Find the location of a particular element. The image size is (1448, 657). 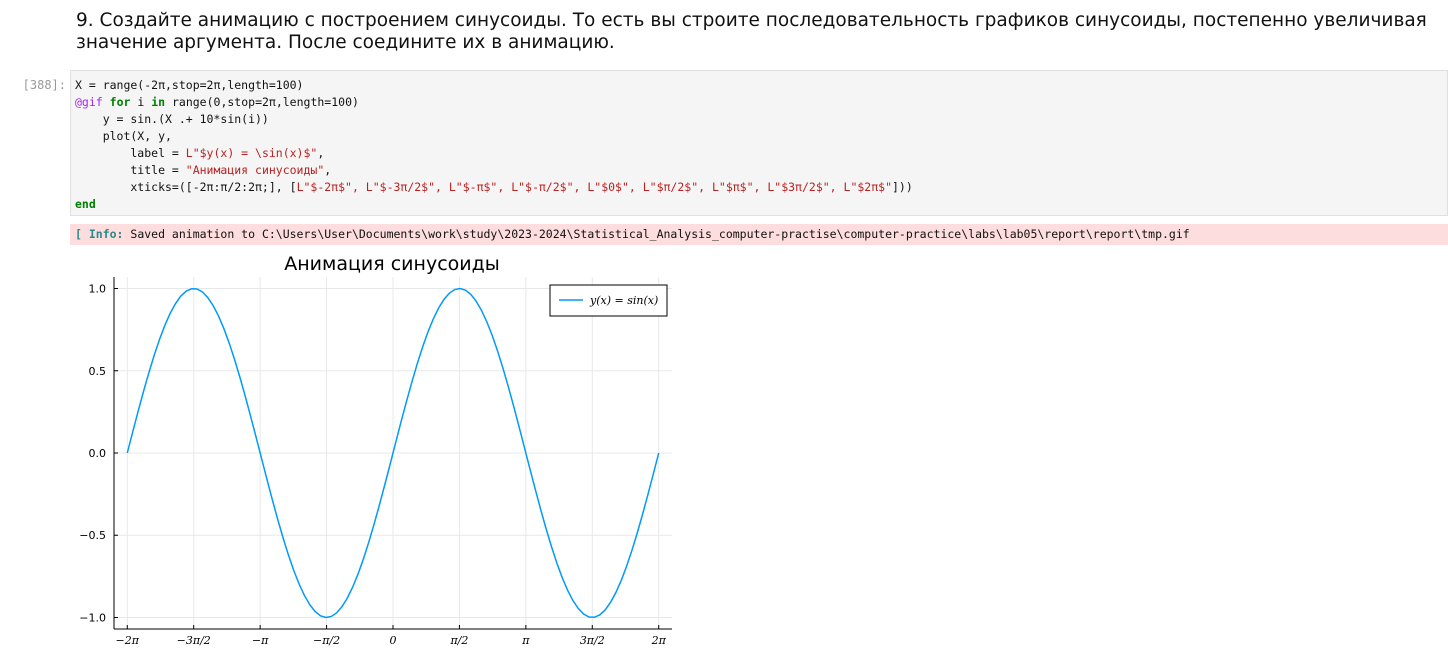

cell-prompt: [388]: is located at coordinates (44, 85).